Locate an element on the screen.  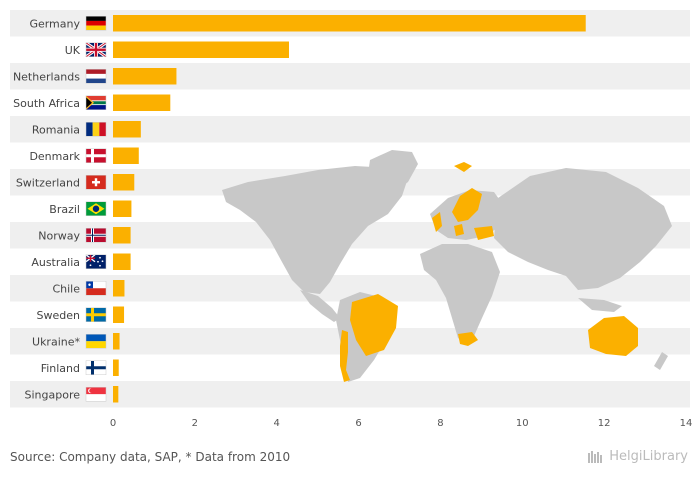
library-icon is located at coordinates (595, 456).